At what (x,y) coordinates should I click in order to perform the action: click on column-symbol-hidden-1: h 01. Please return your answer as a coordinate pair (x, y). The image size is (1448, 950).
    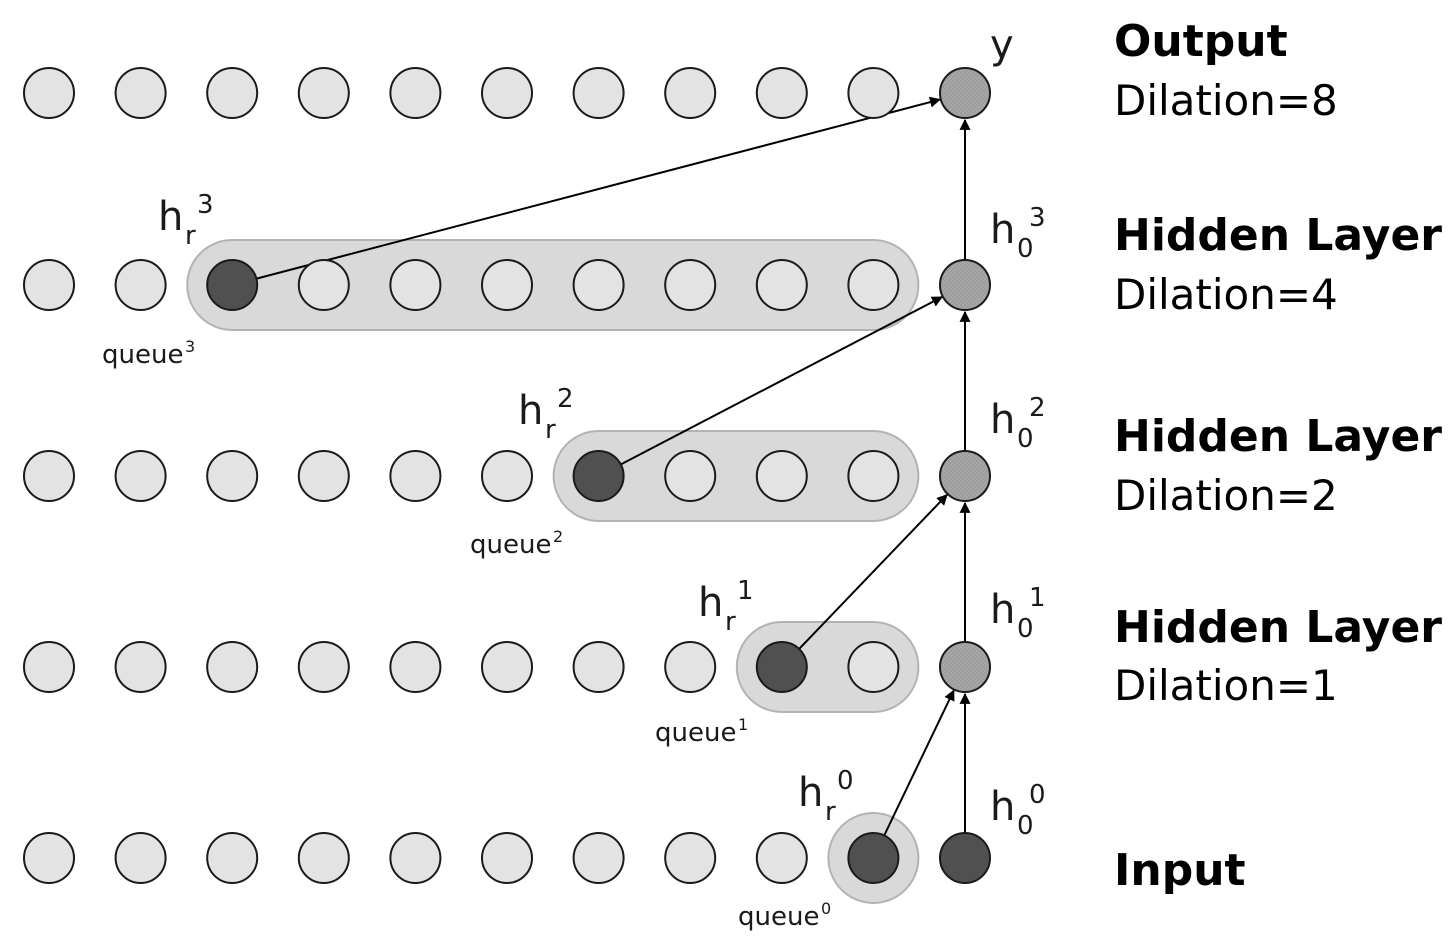
    Looking at the image, I should click on (1018, 613).